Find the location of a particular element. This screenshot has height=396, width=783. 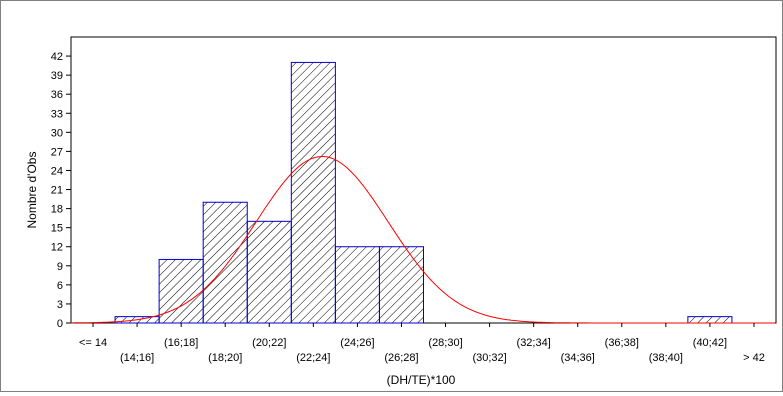

y-tick-label: 33 is located at coordinates (57, 114).